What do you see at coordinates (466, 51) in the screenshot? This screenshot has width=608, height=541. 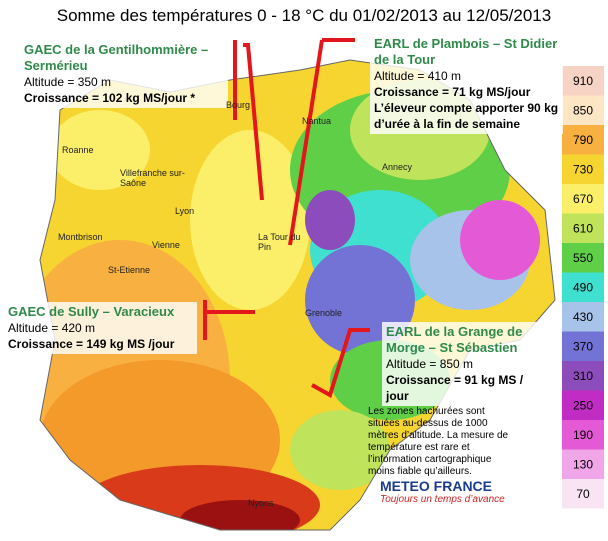 I see `site-name: EARL de Plambois – St Didier de la Tour` at bounding box center [466, 51].